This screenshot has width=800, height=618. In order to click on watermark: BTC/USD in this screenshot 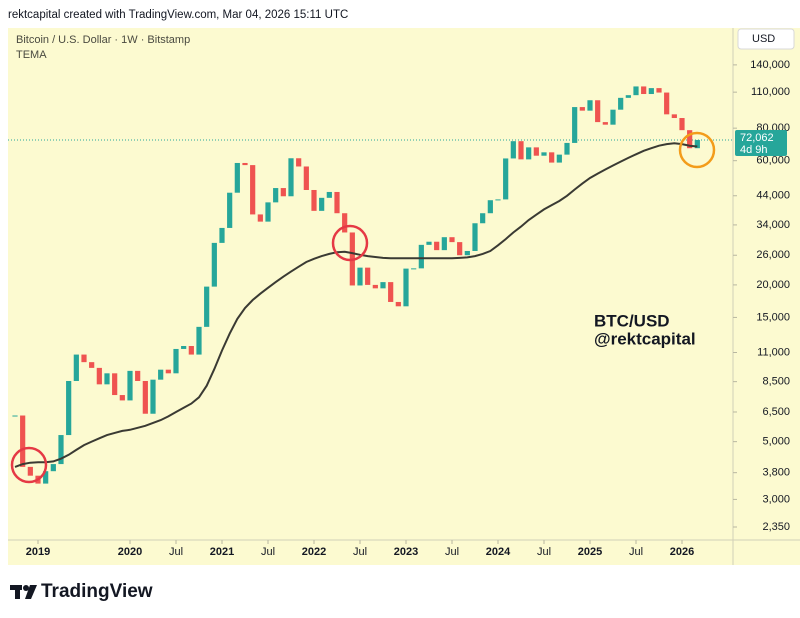, I will do `click(632, 320)`.